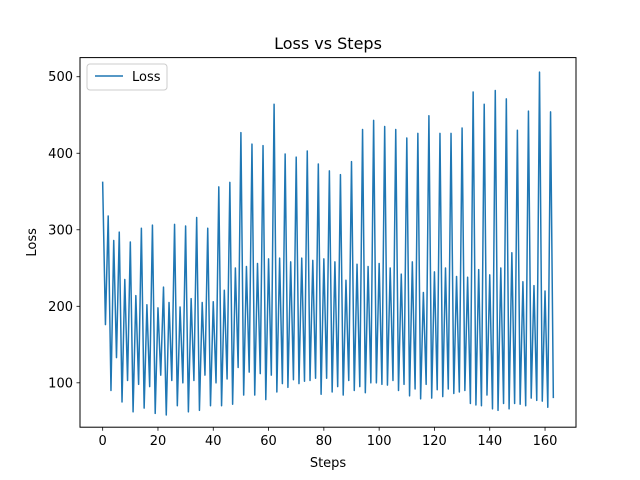 The image size is (640, 480). I want to click on y-axis: 100 200 300 400 500, so click(64, 230).